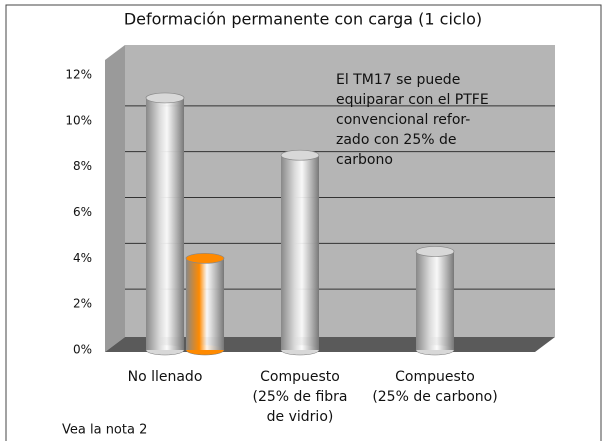 The height and width of the screenshot is (441, 607). Describe the element at coordinates (412, 100) in the screenshot. I see `annotation: equiparar con el PTFE` at that location.